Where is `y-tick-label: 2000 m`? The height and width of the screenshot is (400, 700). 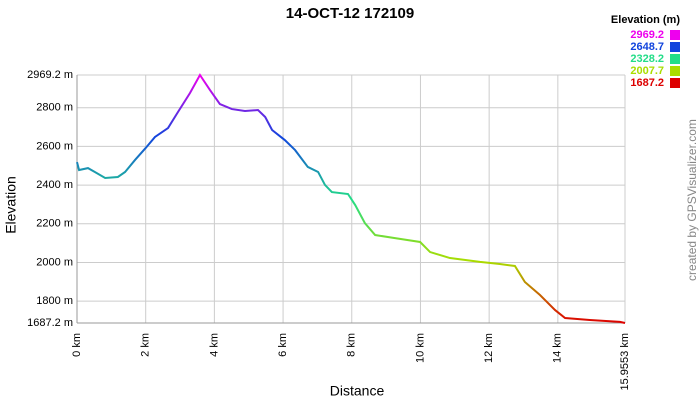
y-tick-label: 2000 m is located at coordinates (54, 262).